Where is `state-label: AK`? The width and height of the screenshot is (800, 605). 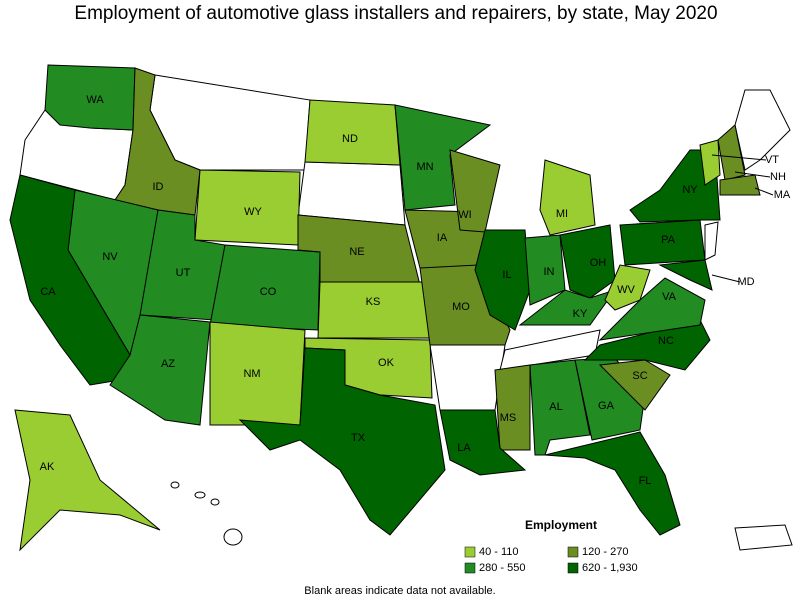
state-label: AK is located at coordinates (47, 467).